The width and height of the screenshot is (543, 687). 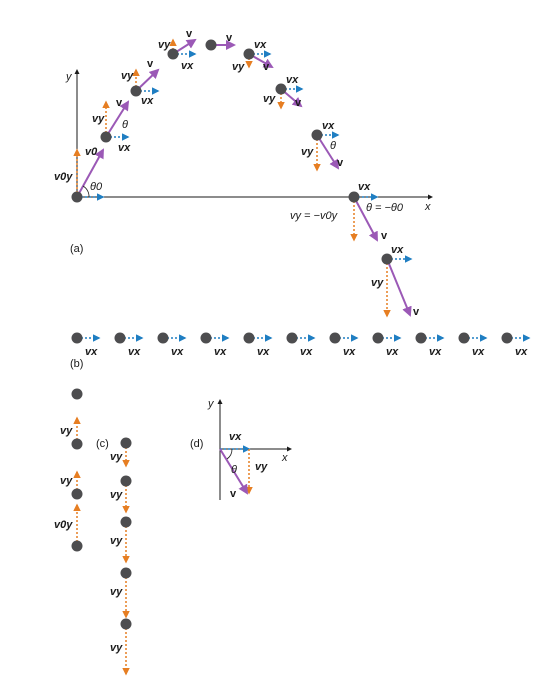 What do you see at coordinates (328, 126) in the screenshot?
I see `a7-vx-label: vx` at bounding box center [328, 126].